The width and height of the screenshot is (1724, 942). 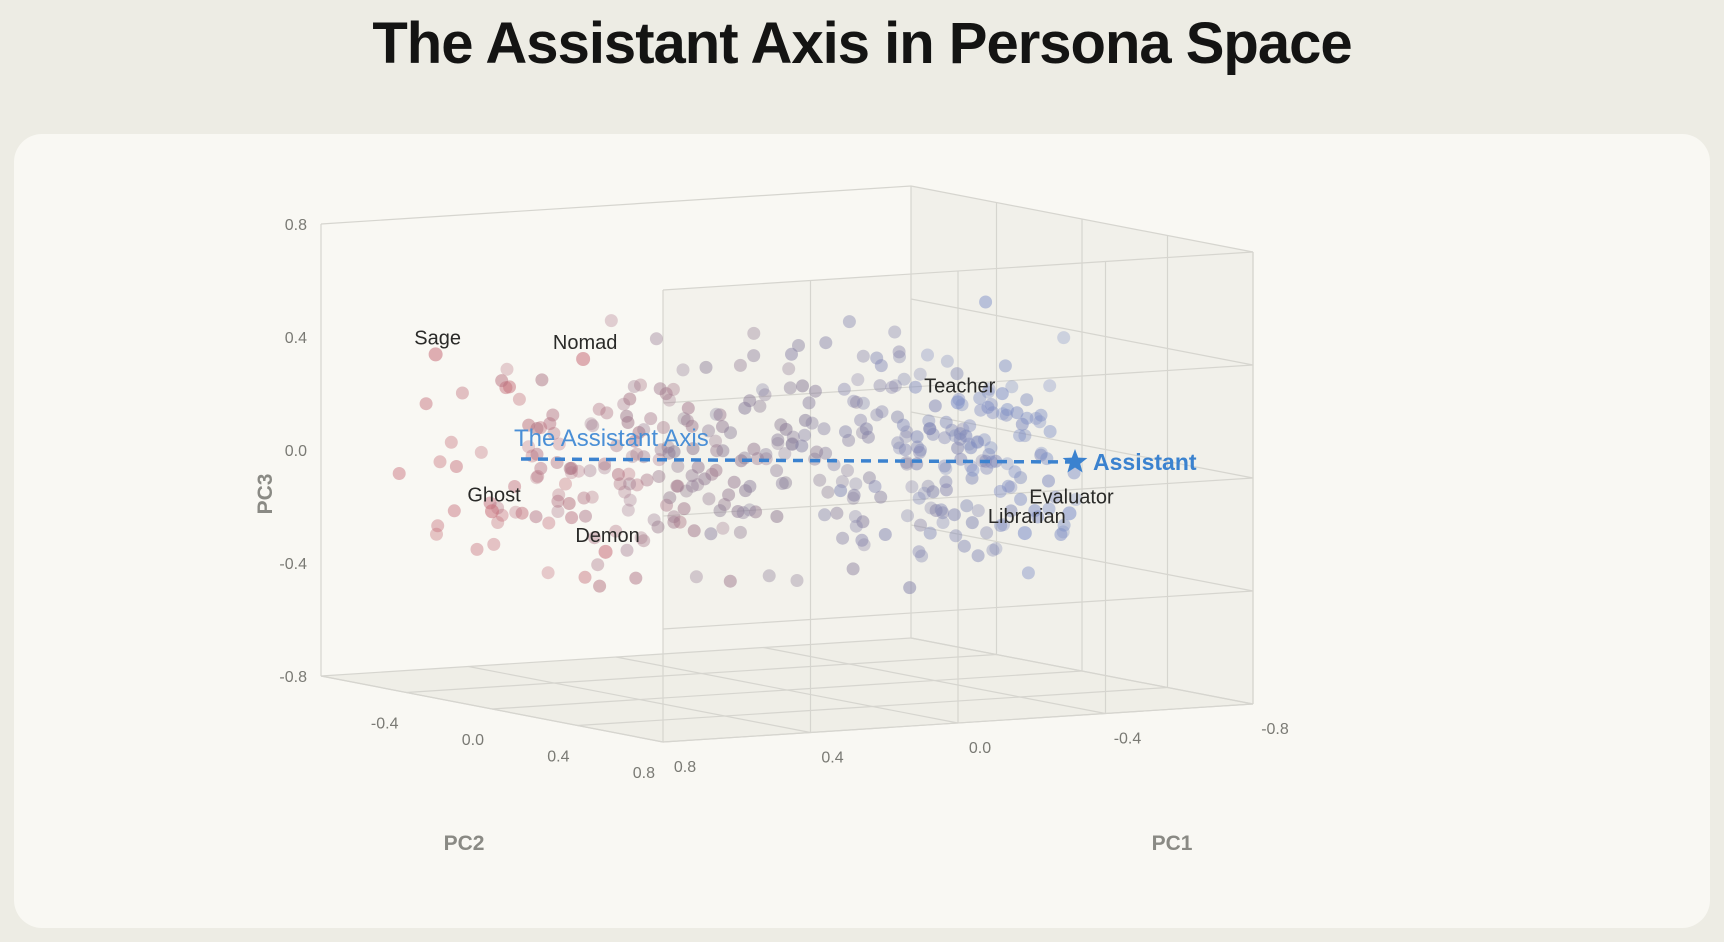 What do you see at coordinates (959, 386) in the screenshot?
I see `persona-label-teacher: Teacher` at bounding box center [959, 386].